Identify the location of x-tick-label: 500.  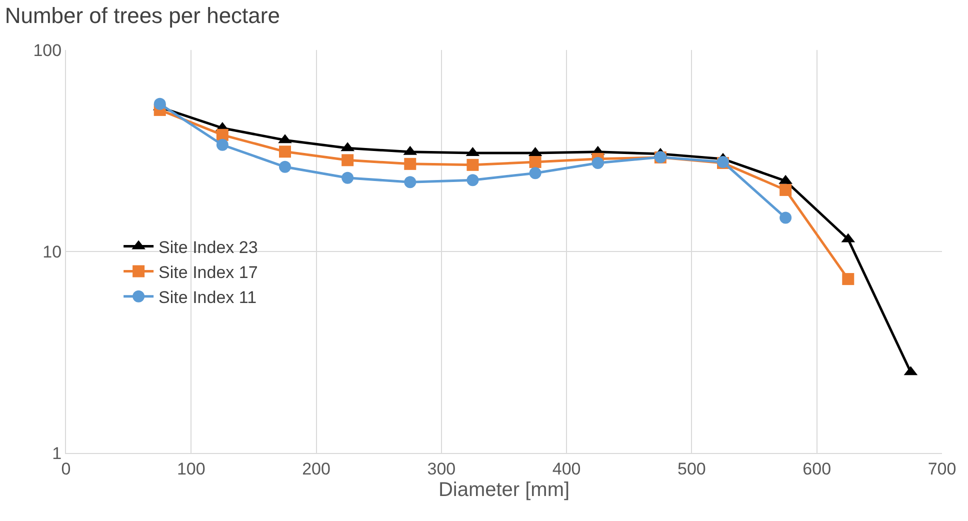
(692, 468).